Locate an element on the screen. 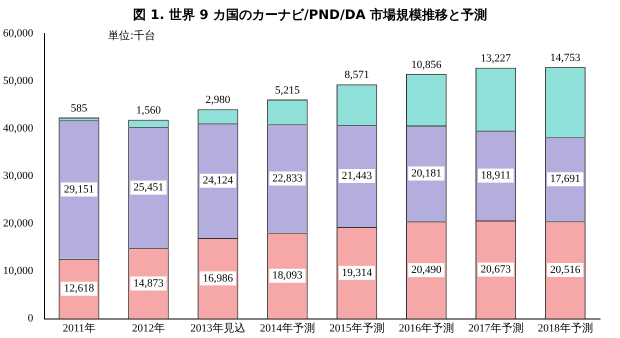  x-tick-label: 2011年 is located at coordinates (79, 328).